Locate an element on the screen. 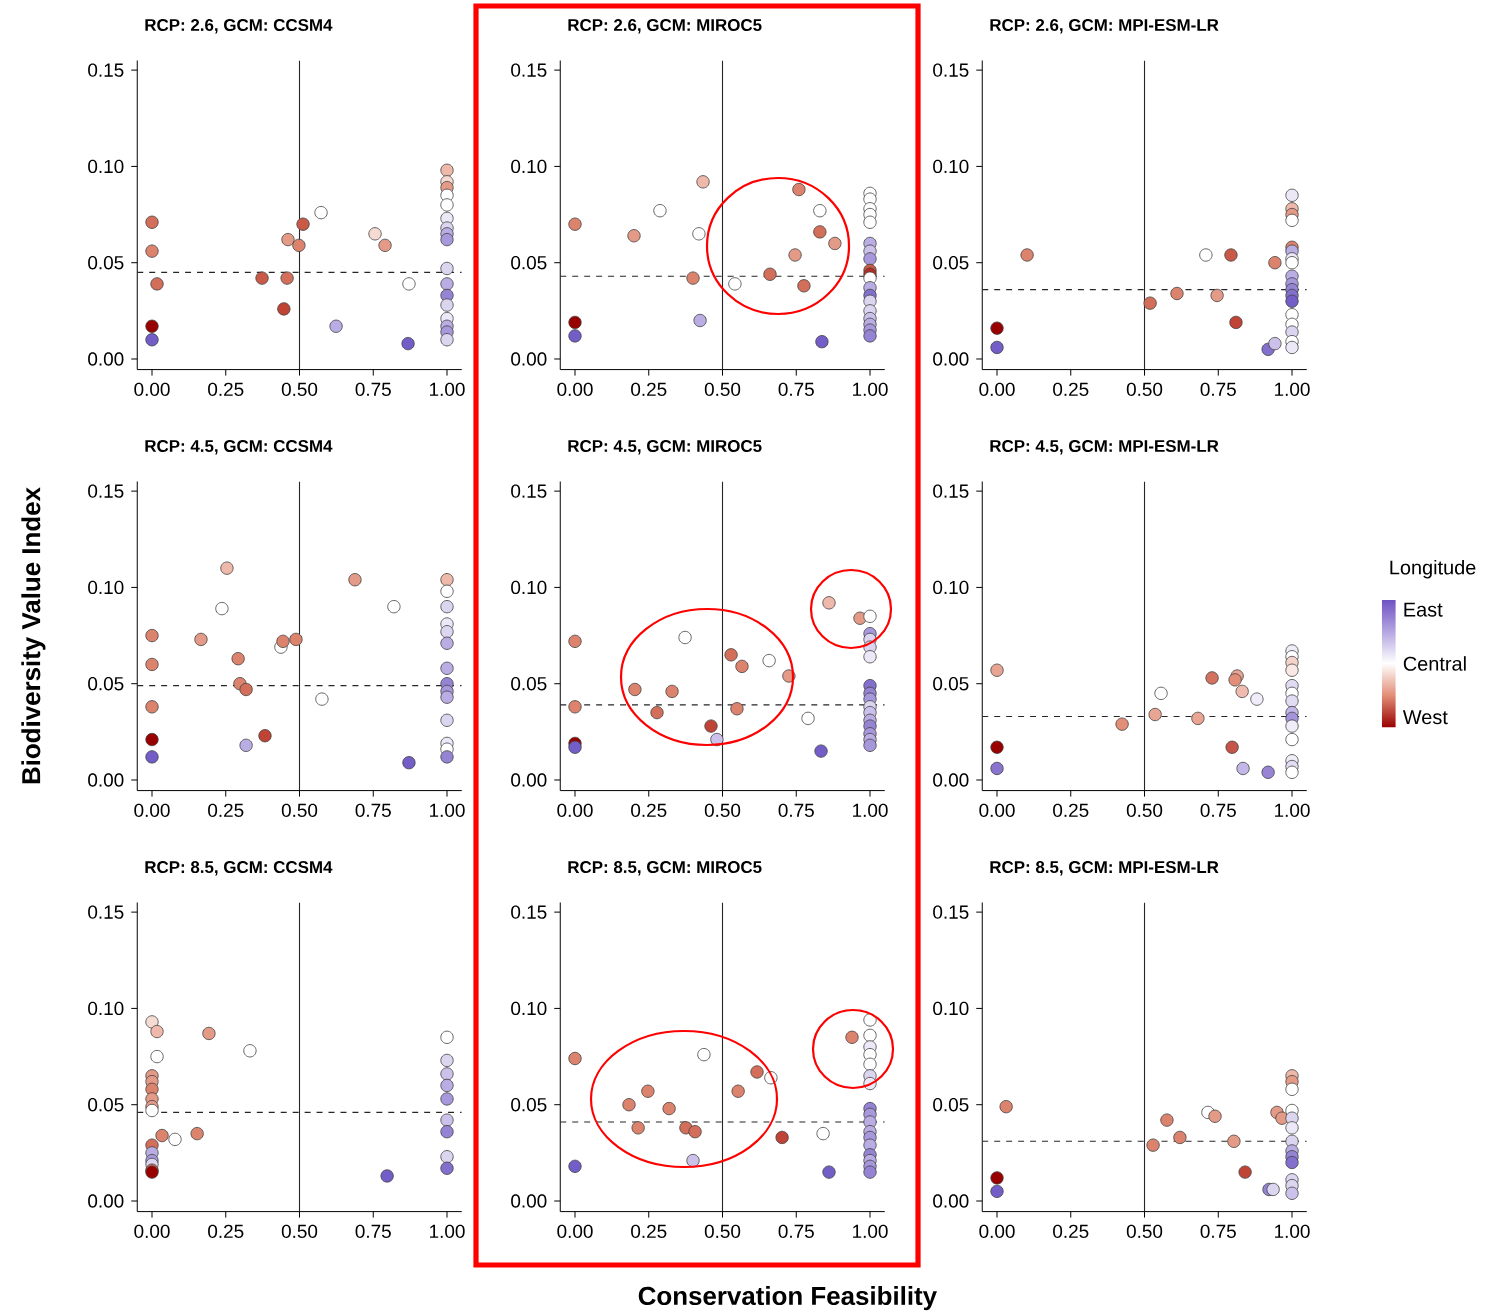  color-bar-label: East is located at coordinates (1423, 609).